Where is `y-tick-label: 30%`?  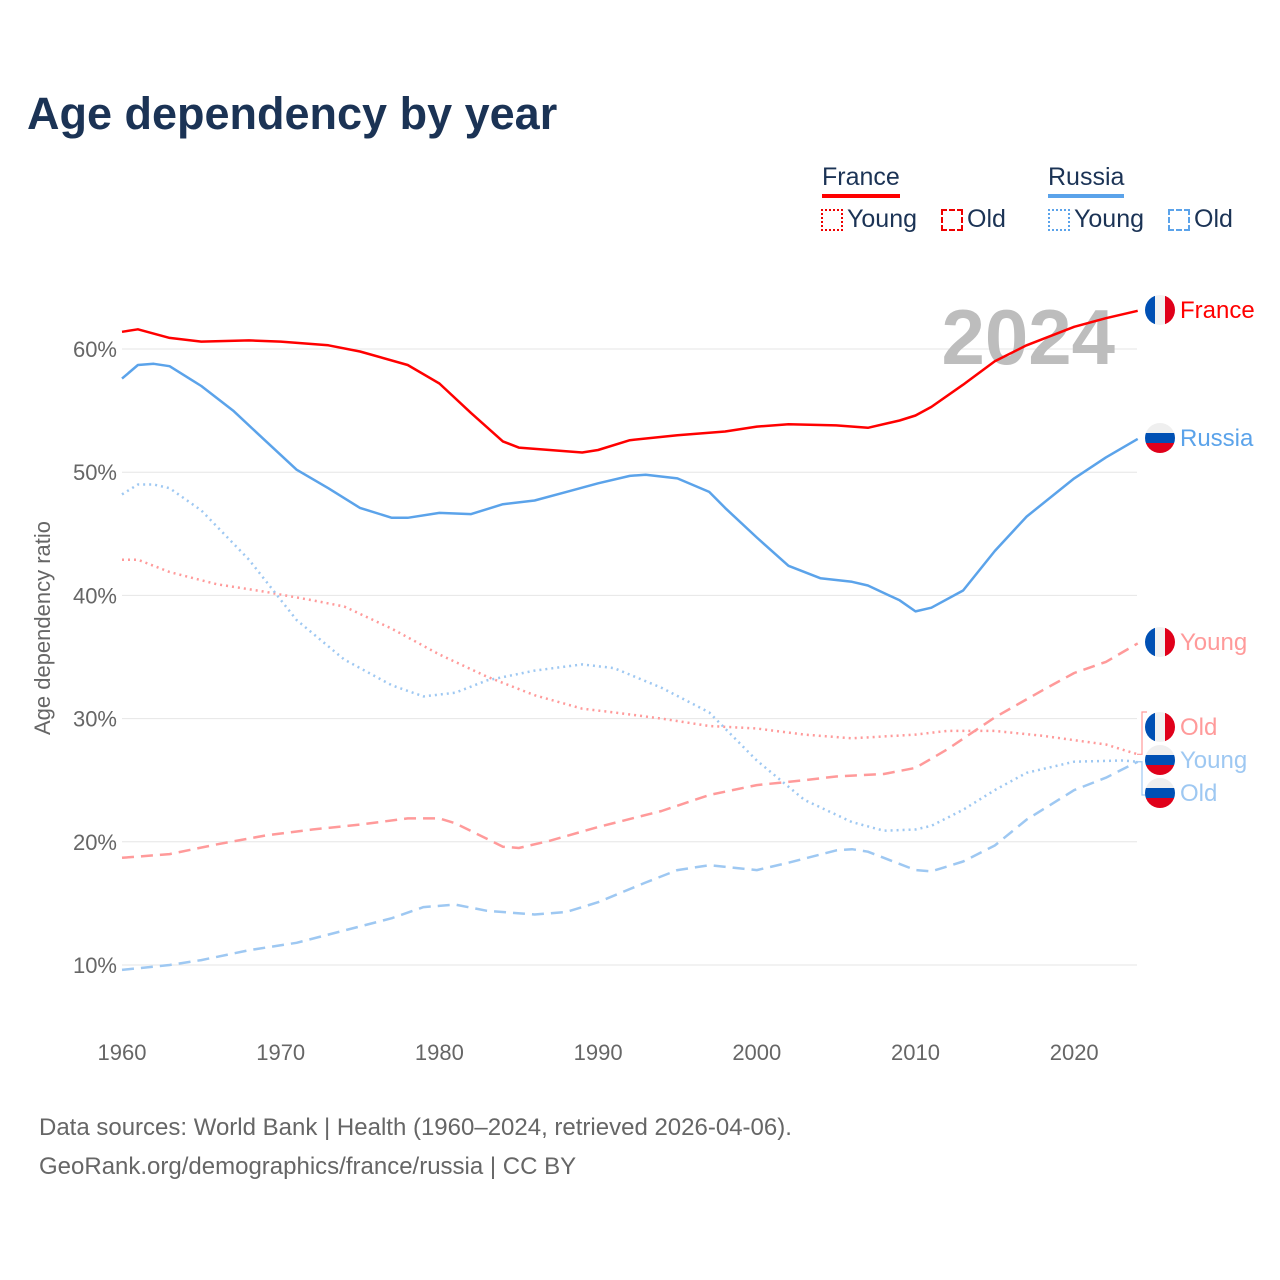 y-tick-label: 30% is located at coordinates (95, 719).